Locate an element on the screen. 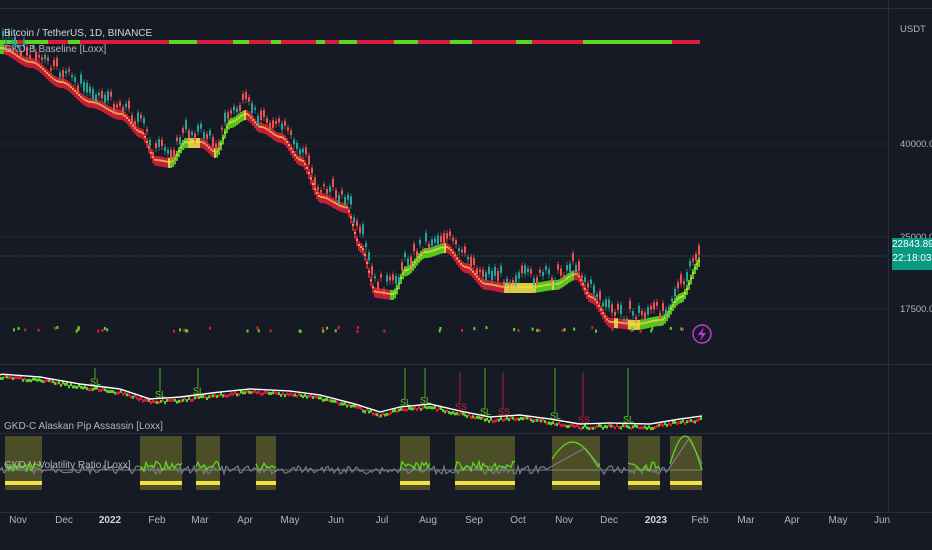 The image size is (932, 550). baseline-legend: GKD-B Baseline [Loxx] is located at coordinates (55, 49).